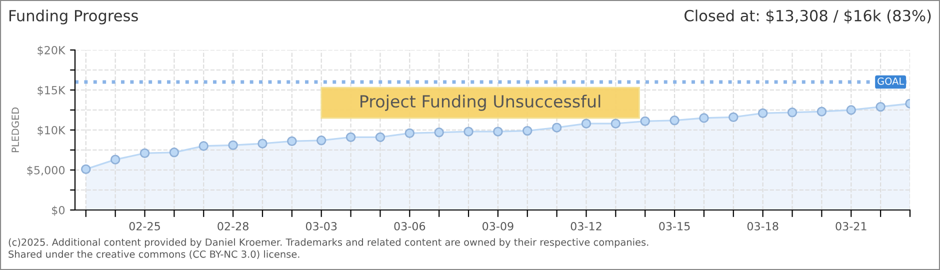 This screenshot has width=940, height=270. I want to click on x-tick-label: 03-15, so click(674, 226).